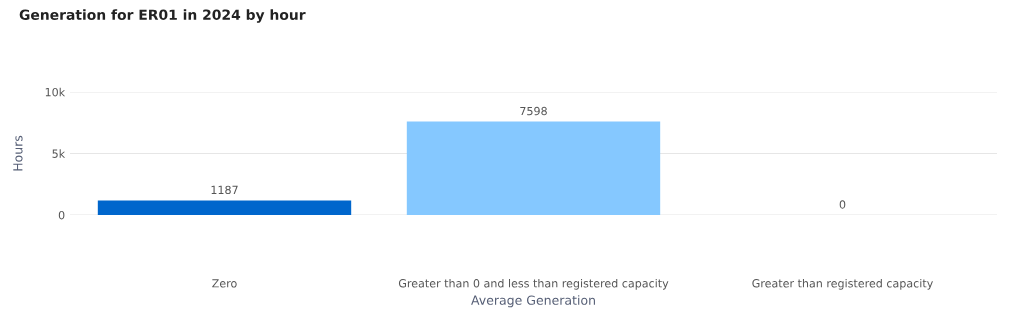 The width and height of the screenshot is (1029, 320). I want to click on y-axis-title: Hours, so click(18, 153).